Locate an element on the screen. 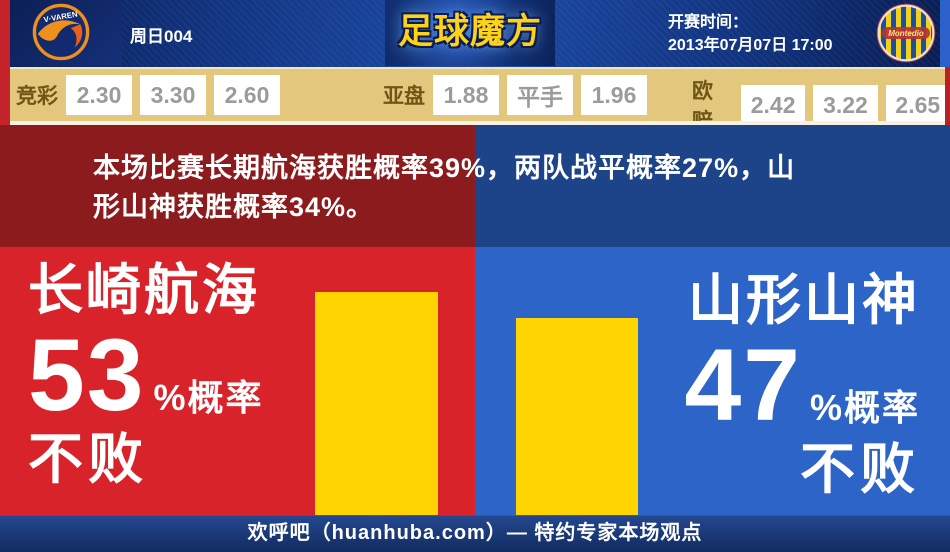 The image size is (950, 552). brand-panel: 足球魔方 is located at coordinates (470, 33).